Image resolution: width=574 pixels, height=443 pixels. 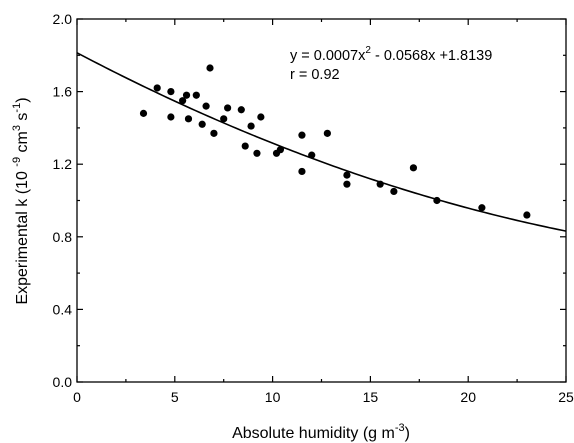 I want to click on x-tick-label: 10, so click(x=273, y=397).